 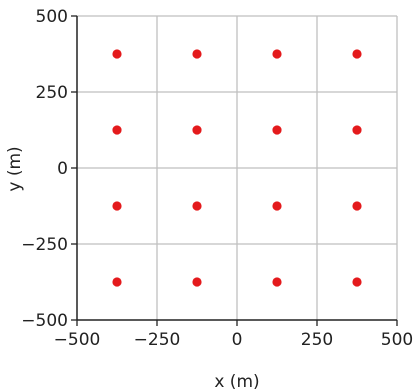 I want to click on x-tick-label: 0, so click(x=237, y=340).